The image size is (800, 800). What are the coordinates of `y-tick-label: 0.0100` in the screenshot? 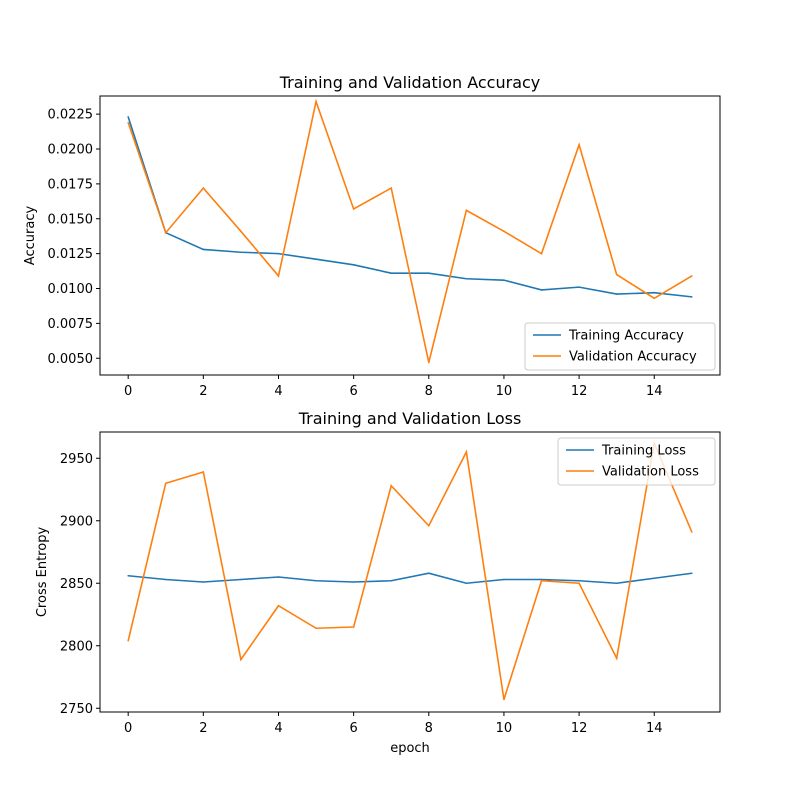 It's located at (71, 289).